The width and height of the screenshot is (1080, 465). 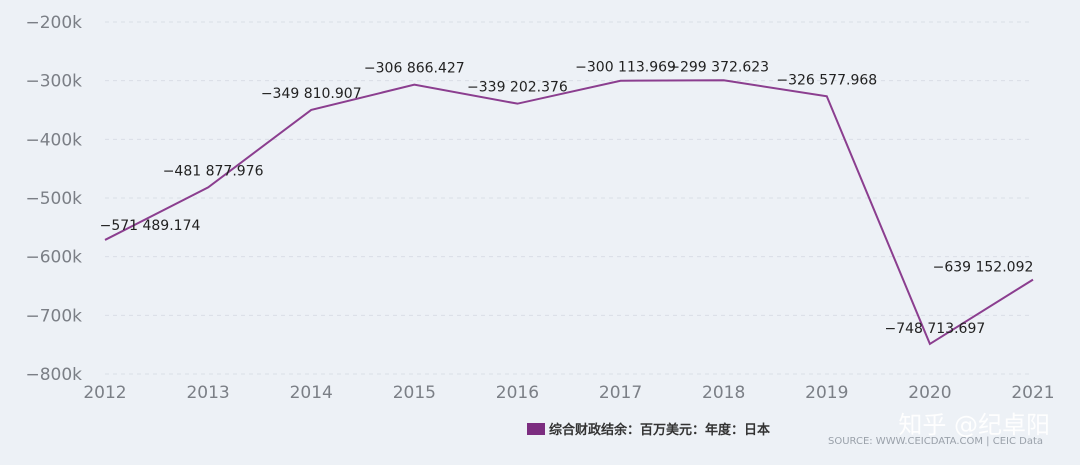 I want to click on x-tick-label: 2019, so click(x=826, y=393).